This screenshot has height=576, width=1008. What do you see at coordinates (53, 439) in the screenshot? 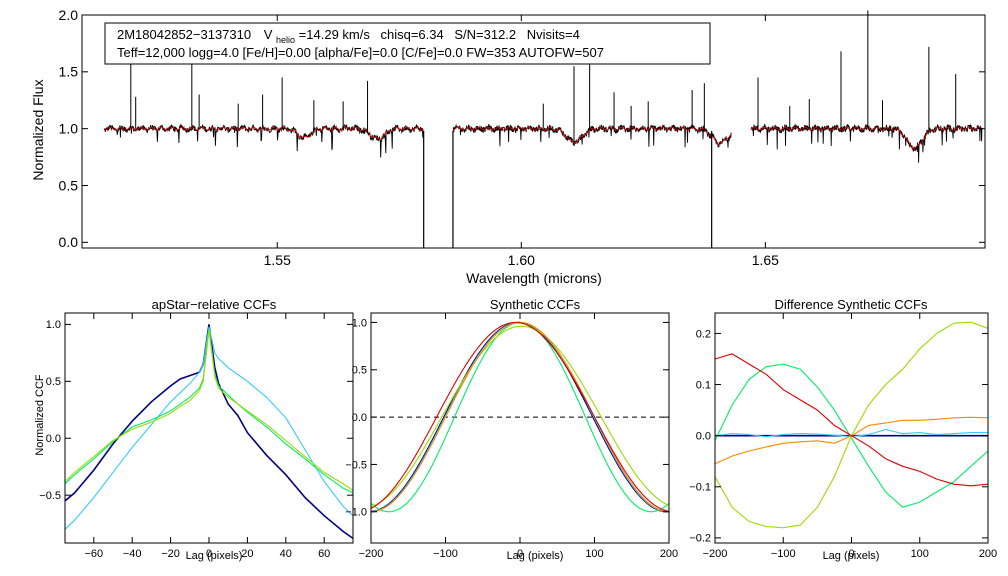
I see `apstar-ccf-ytick-label: 0.0` at bounding box center [53, 439].